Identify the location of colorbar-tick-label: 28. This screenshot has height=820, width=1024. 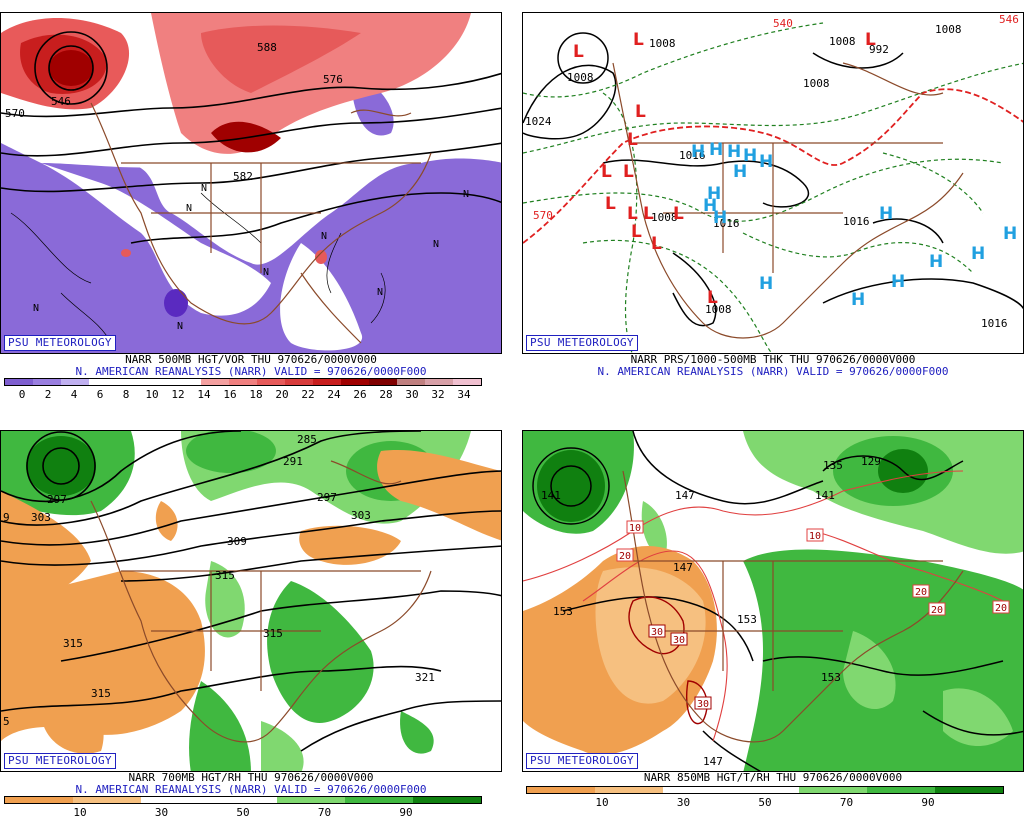
(386, 394).